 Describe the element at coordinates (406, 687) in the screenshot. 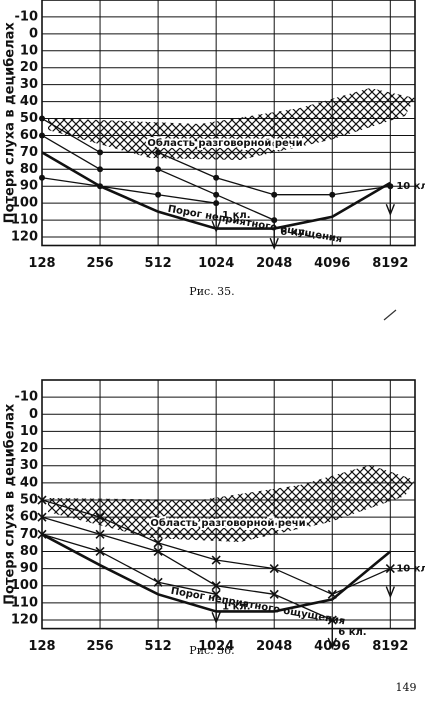

I see `page-number: 149` at that location.